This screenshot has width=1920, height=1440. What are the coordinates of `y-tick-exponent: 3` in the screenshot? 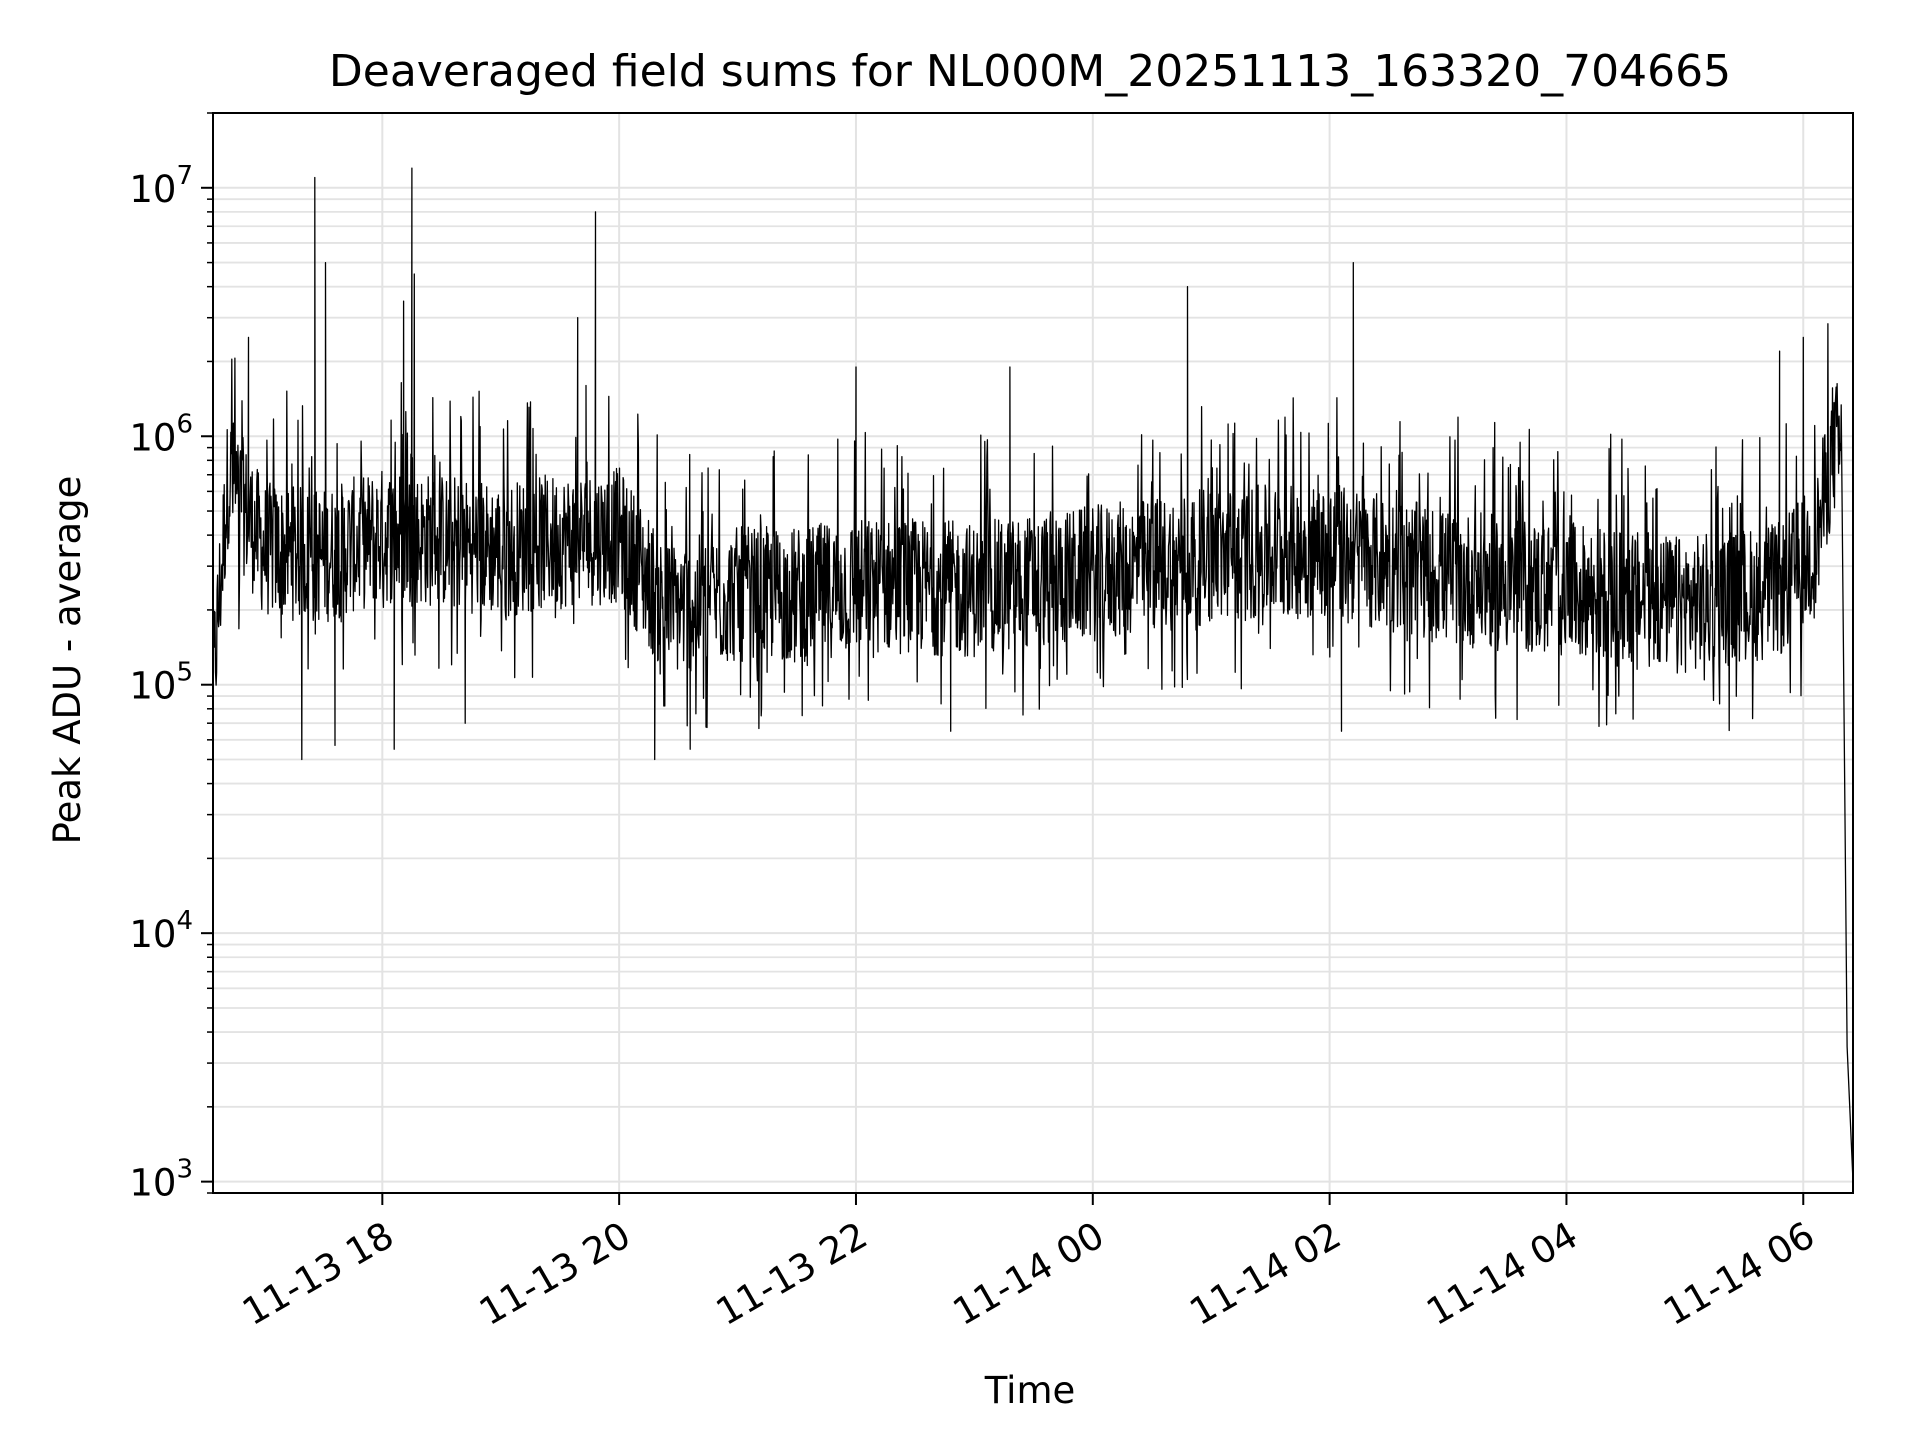 It's located at (184, 1170).